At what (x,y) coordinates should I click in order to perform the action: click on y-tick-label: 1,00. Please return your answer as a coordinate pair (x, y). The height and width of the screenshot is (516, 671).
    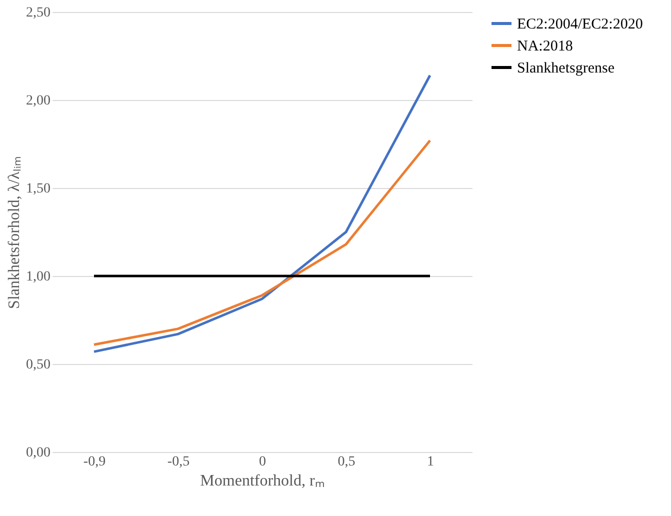
    Looking at the image, I should click on (38, 277).